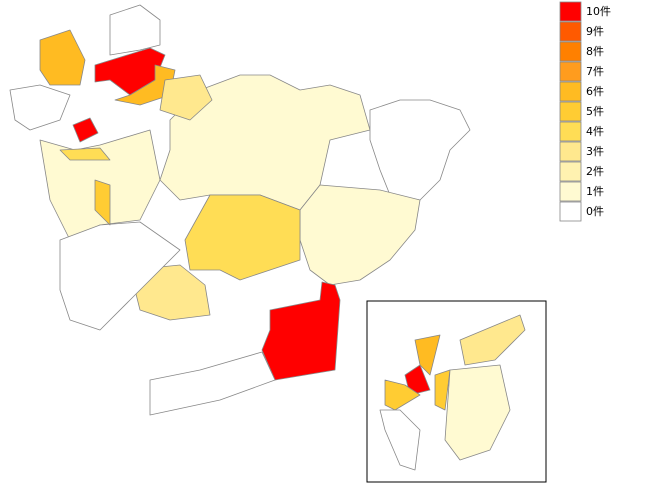  What do you see at coordinates (595, 131) in the screenshot?
I see `legend-label: 4件` at bounding box center [595, 131].